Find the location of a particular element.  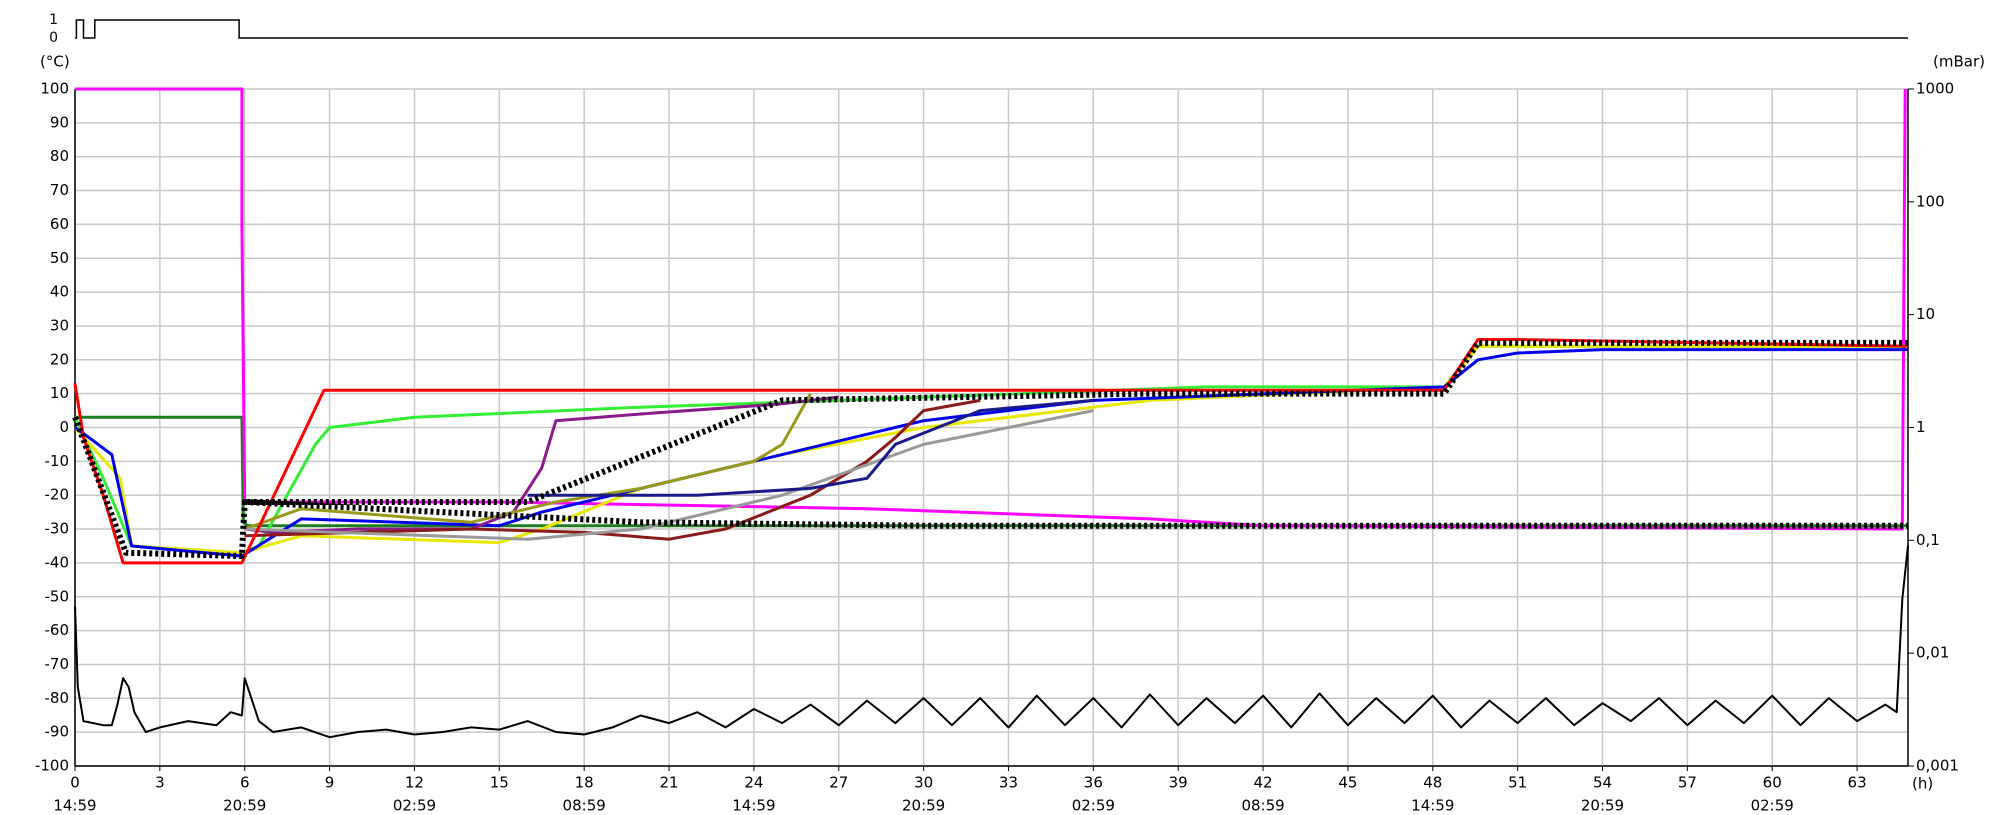

y-tick-label: 0 is located at coordinates (64, 427).